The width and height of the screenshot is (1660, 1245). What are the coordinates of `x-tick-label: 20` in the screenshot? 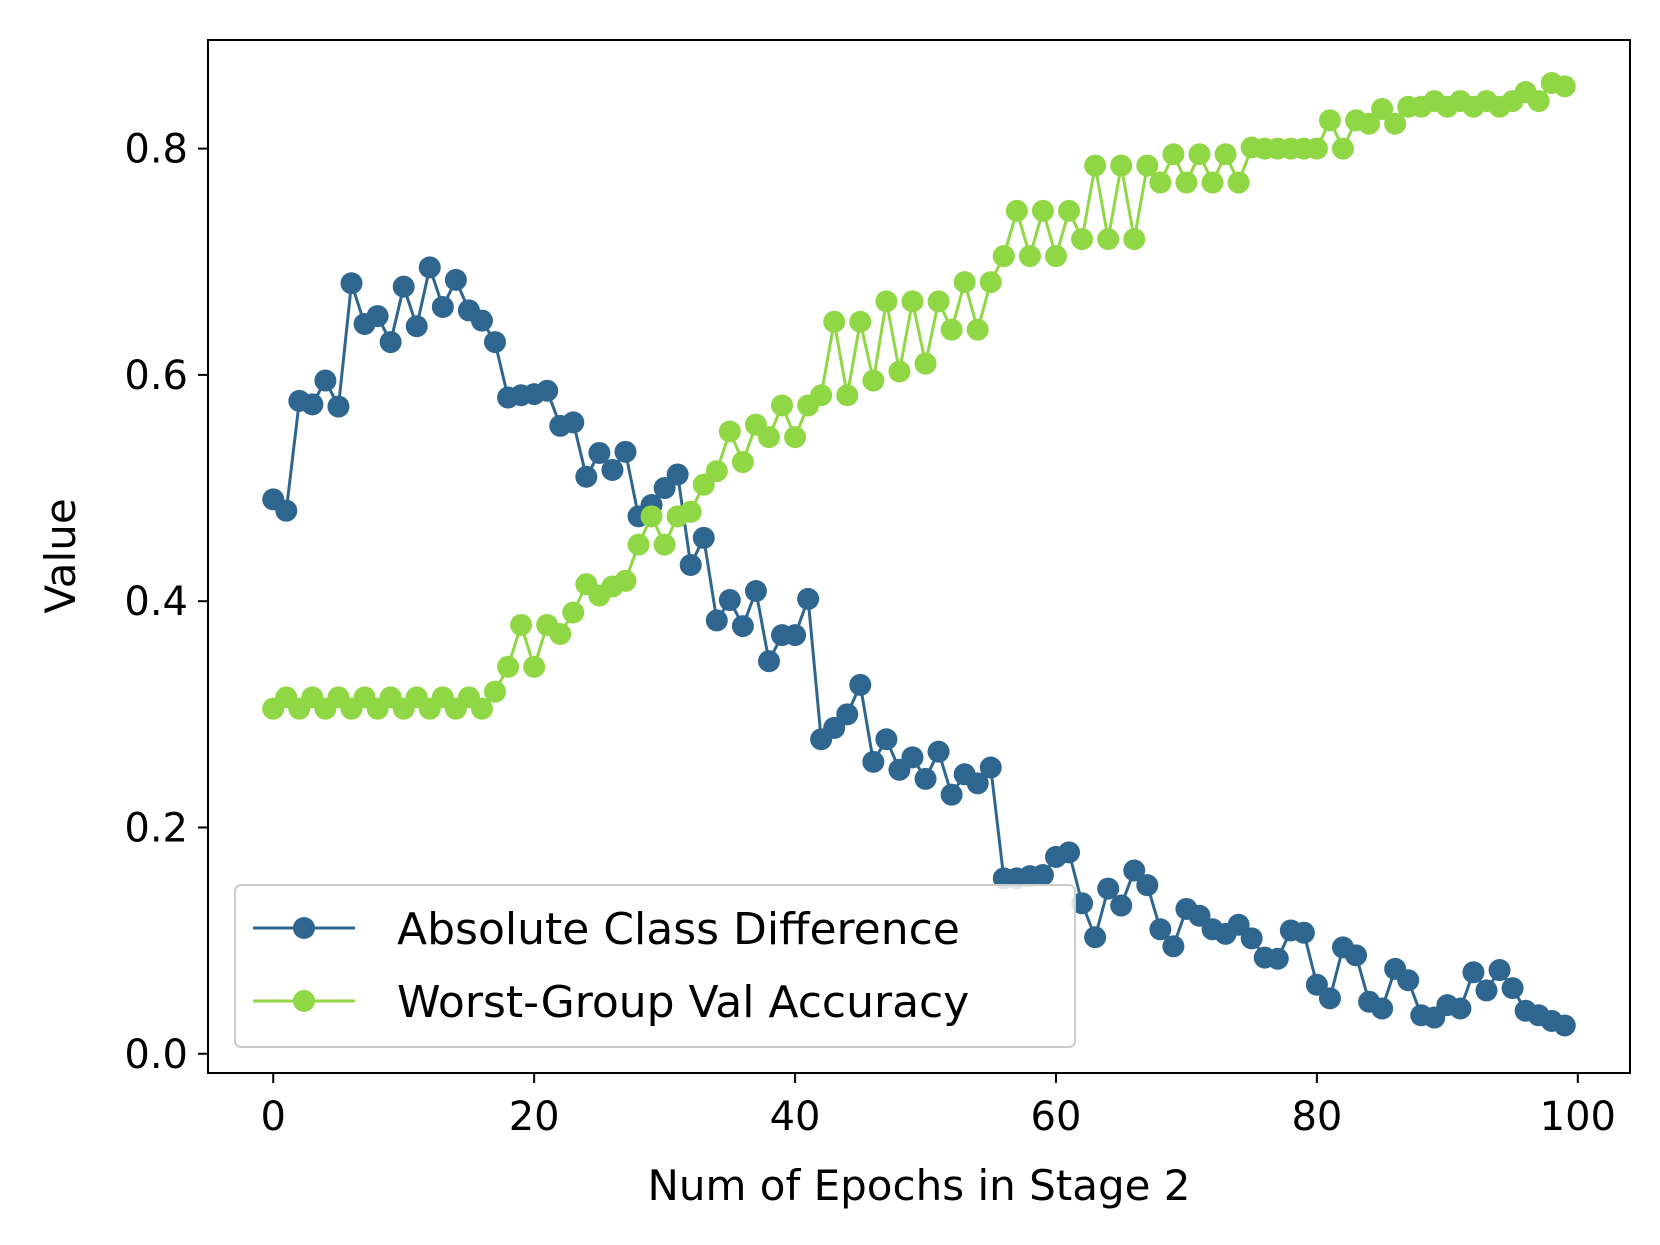 It's located at (534, 1117).